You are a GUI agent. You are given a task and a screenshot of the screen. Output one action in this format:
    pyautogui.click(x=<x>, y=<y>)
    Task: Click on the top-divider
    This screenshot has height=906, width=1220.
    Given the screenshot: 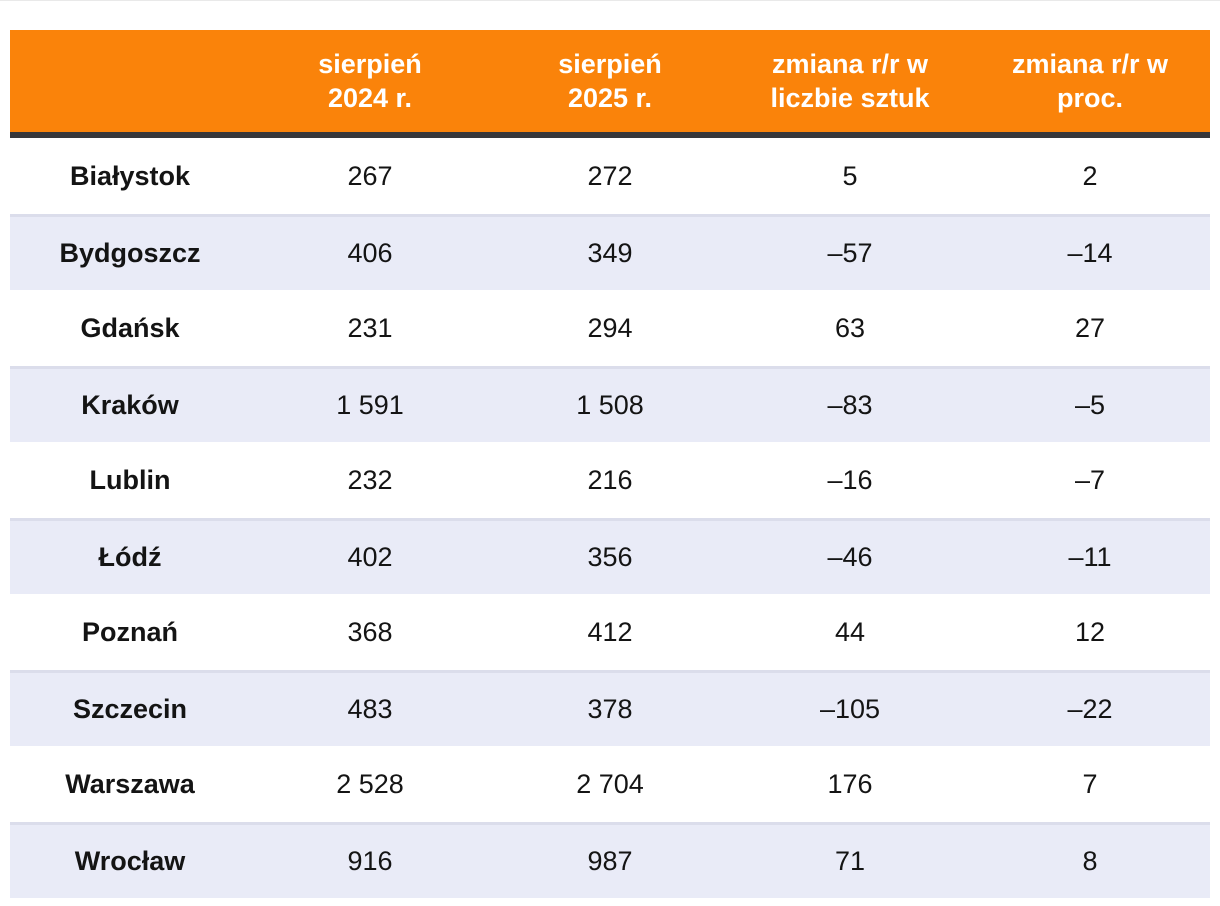 What is the action you would take?
    pyautogui.click(x=610, y=0)
    